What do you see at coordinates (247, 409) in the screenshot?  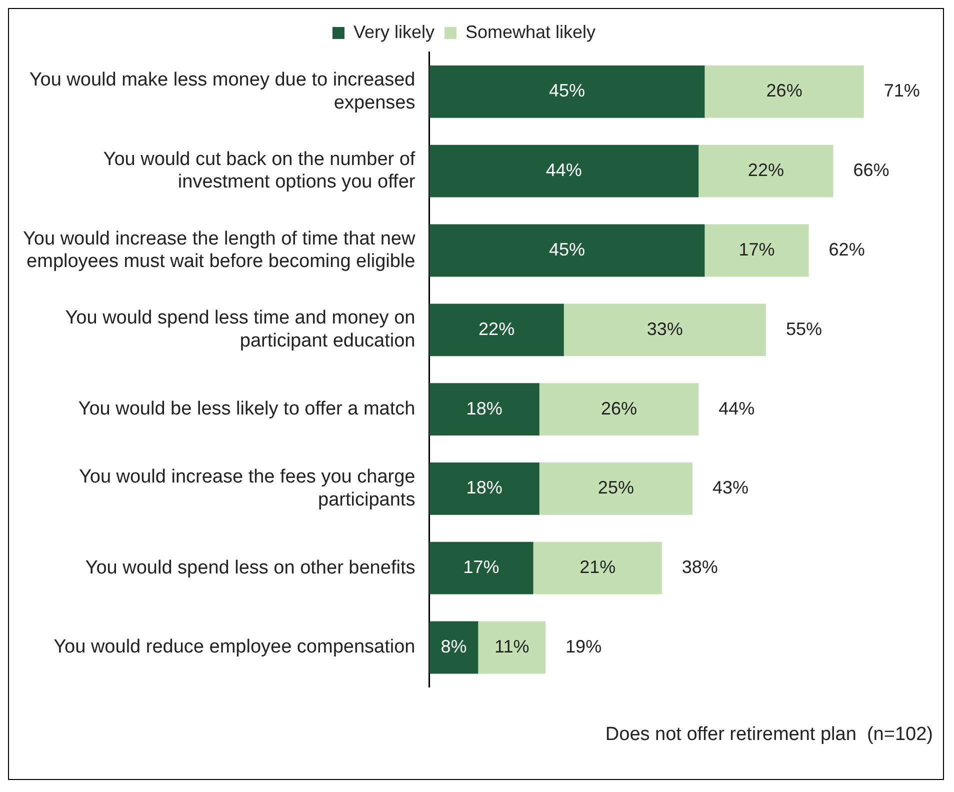 I see `y-tick-label: You would be less likely to offer a match` at bounding box center [247, 409].